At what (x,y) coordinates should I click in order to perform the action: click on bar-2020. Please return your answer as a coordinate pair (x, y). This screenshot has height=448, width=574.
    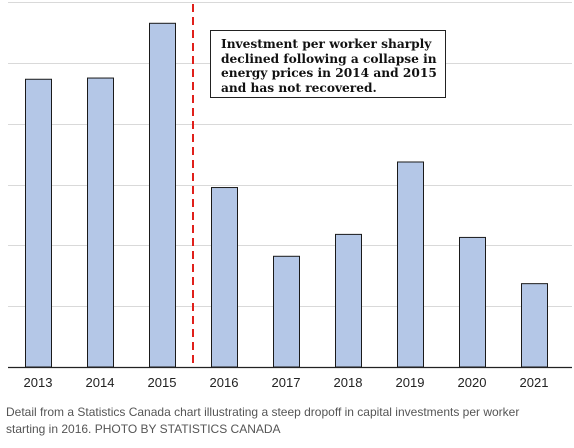
    Looking at the image, I should click on (472, 302).